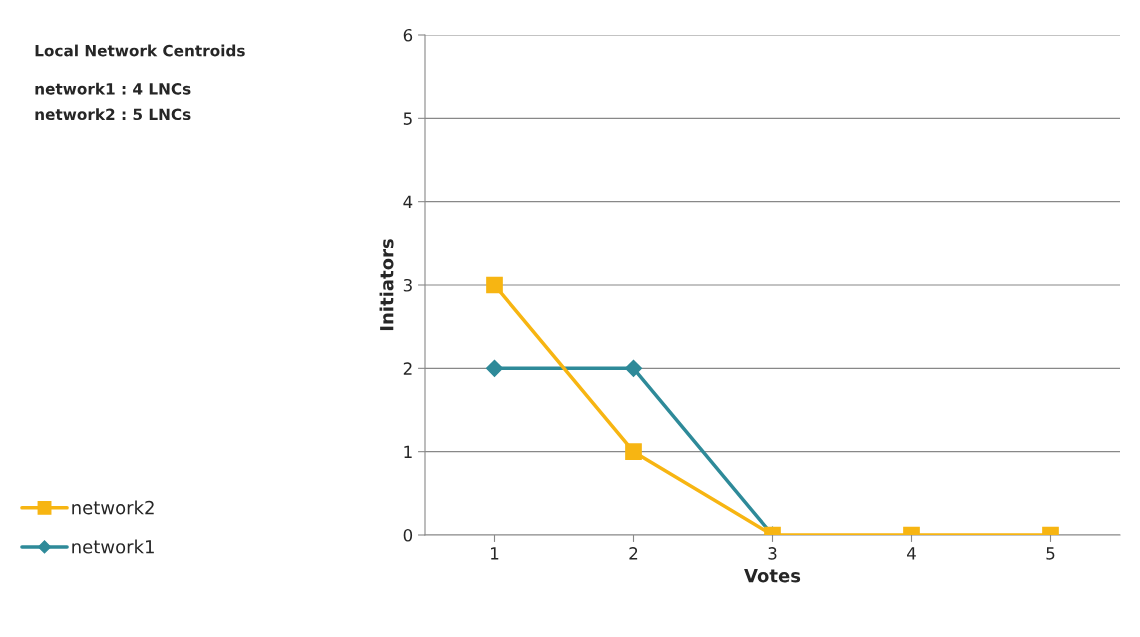 This screenshot has width=1140, height=637. Describe the element at coordinates (633, 553) in the screenshot. I see `x-tick-label: 2` at that location.